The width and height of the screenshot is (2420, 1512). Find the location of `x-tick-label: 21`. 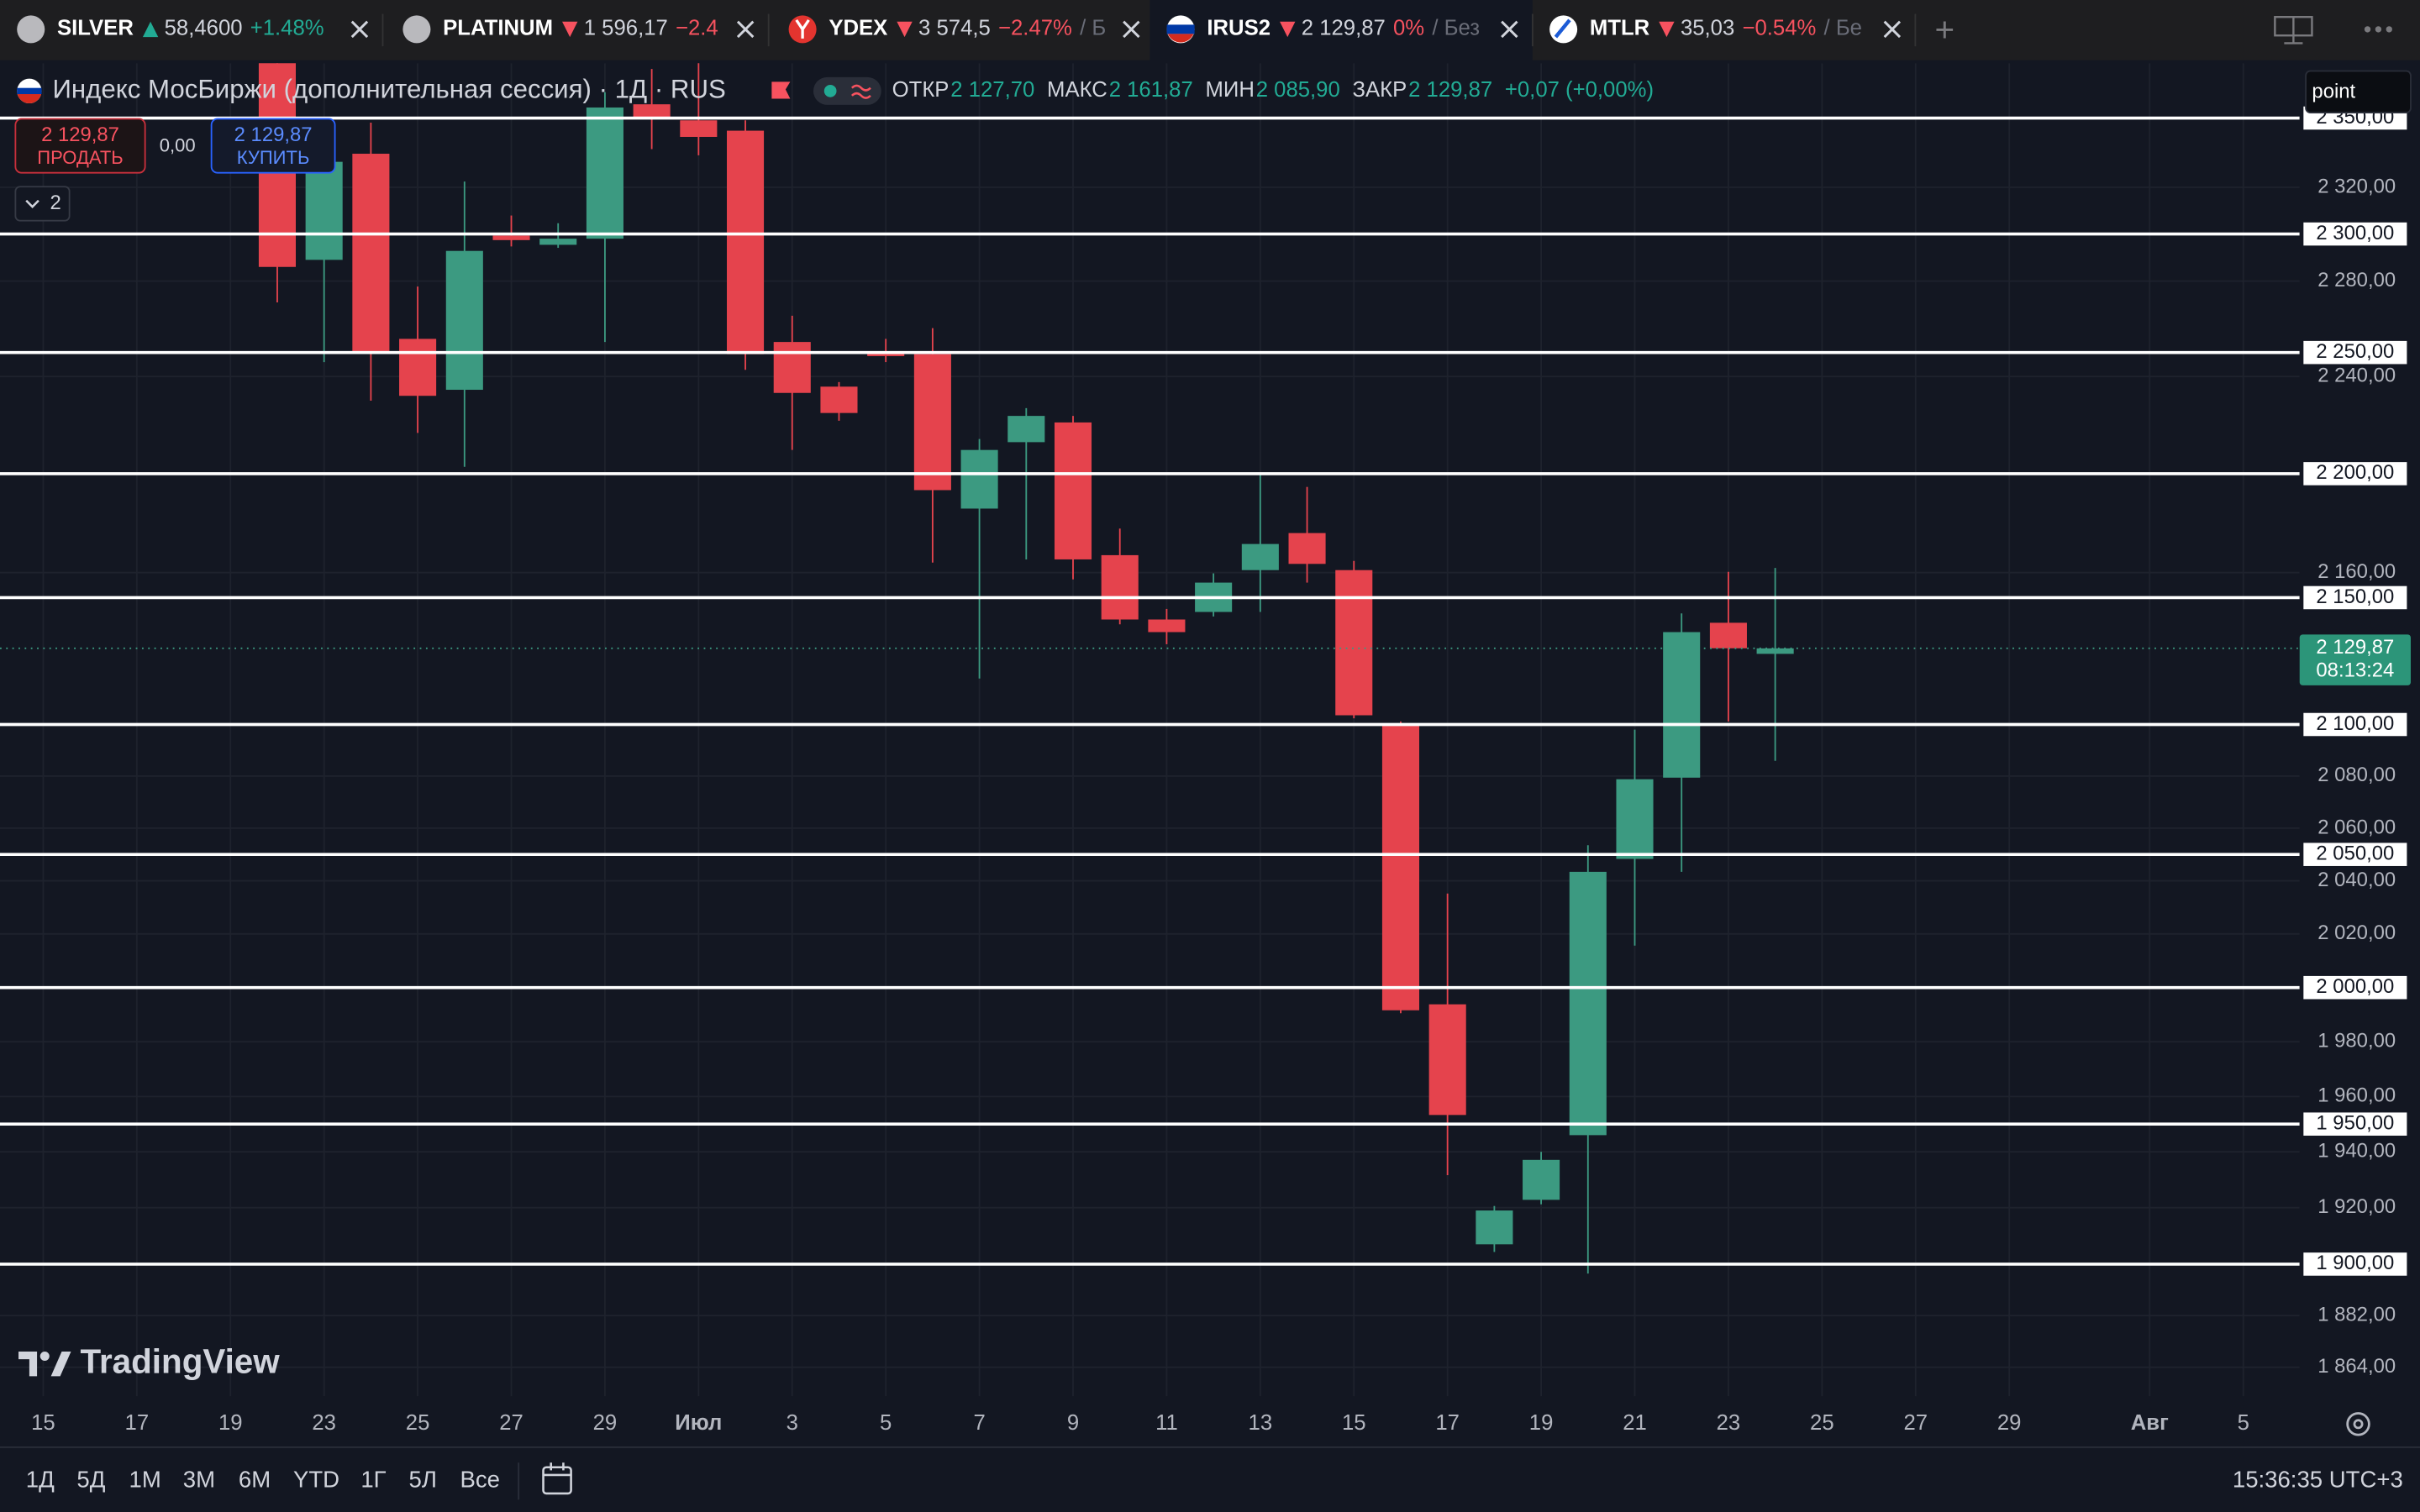

x-tick-label: 21 is located at coordinates (1635, 1423).